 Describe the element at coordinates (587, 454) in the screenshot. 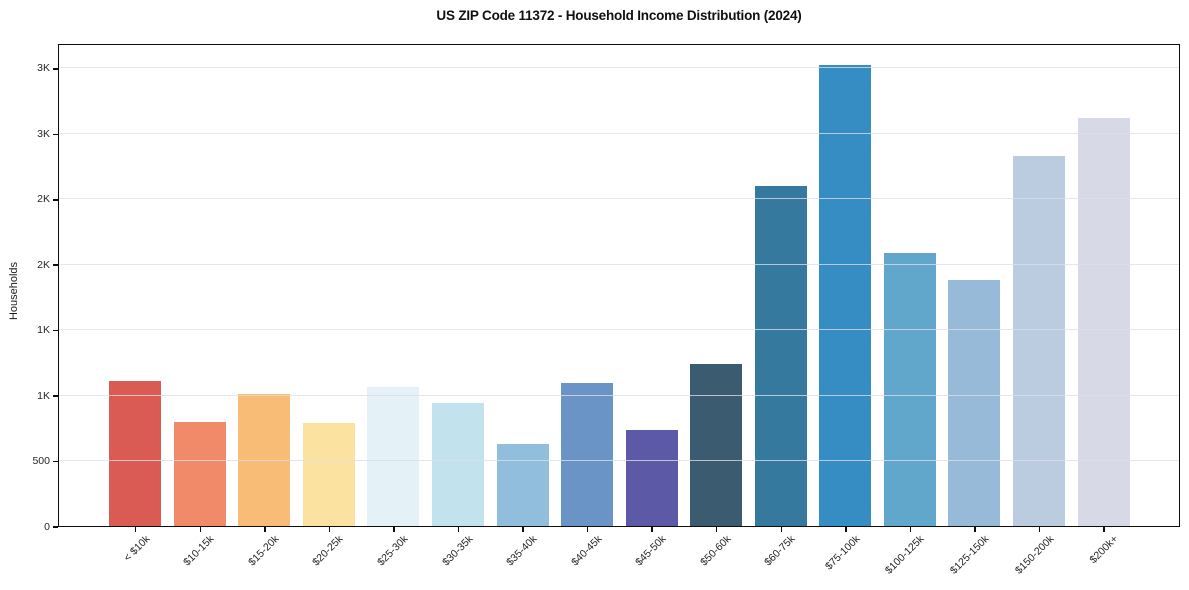

I see `bar-40-45k` at that location.